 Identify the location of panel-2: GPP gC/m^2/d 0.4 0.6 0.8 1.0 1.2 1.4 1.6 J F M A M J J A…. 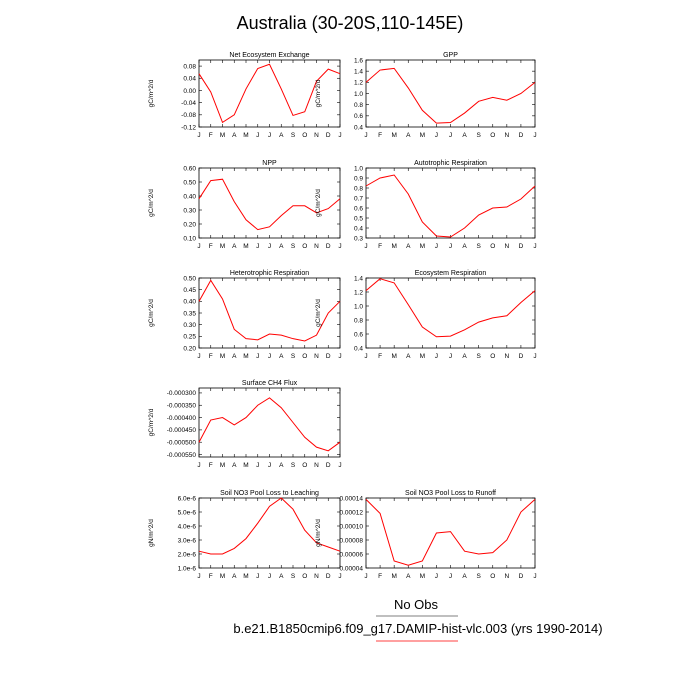
(426, 95).